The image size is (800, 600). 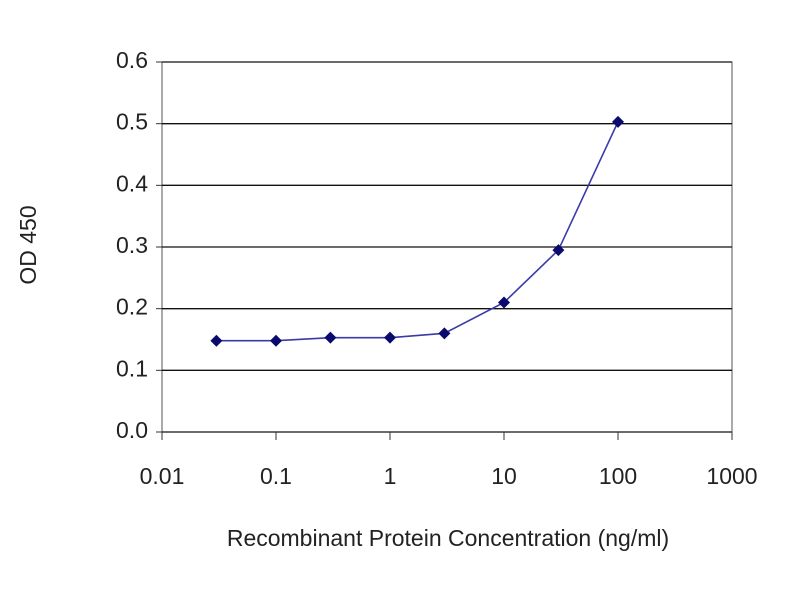 What do you see at coordinates (28, 244) in the screenshot?
I see `y-axis-label: OD 450` at bounding box center [28, 244].